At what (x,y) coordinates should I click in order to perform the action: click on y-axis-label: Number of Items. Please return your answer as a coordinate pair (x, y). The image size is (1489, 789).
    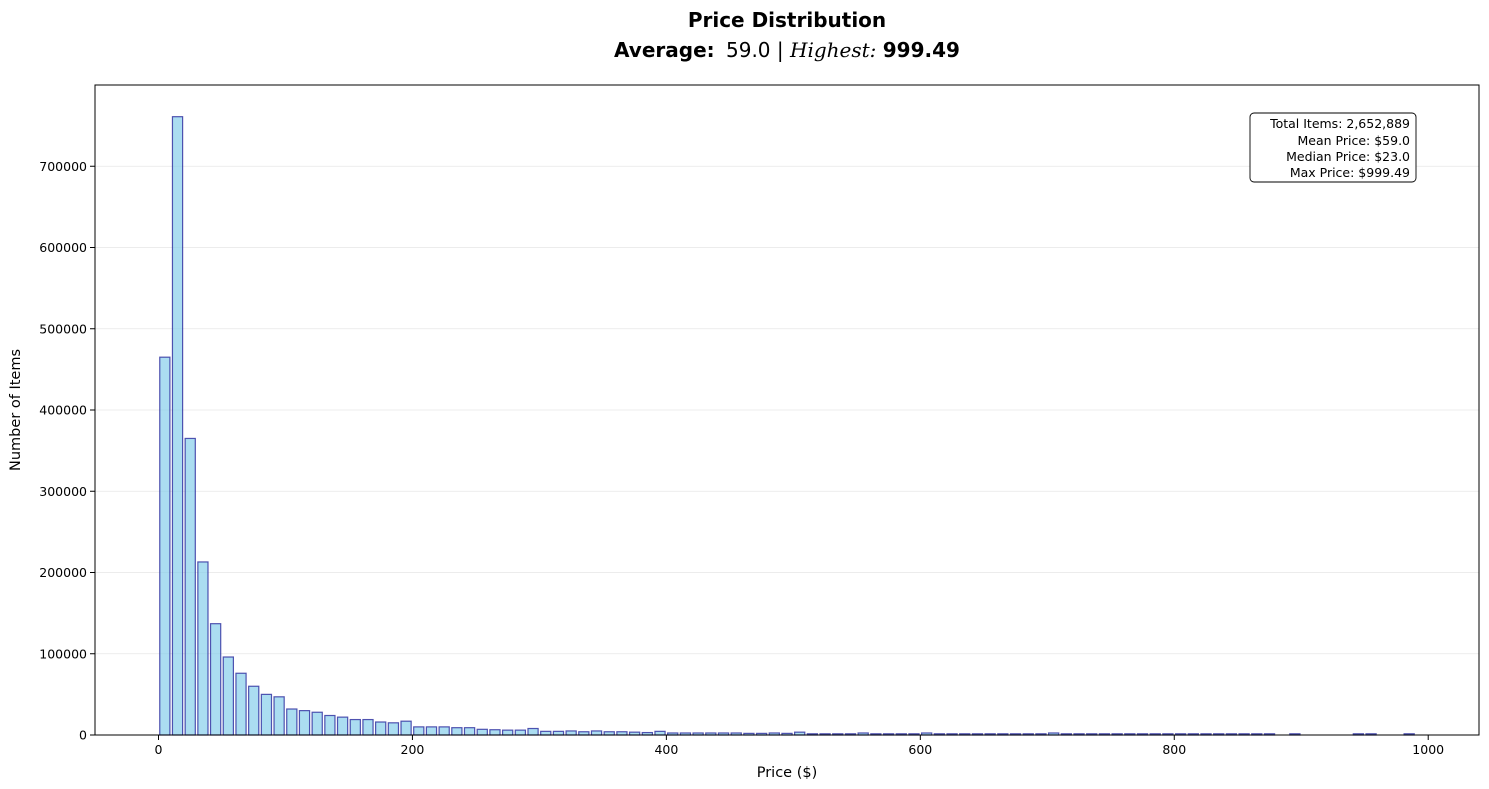
    Looking at the image, I should click on (16, 410).